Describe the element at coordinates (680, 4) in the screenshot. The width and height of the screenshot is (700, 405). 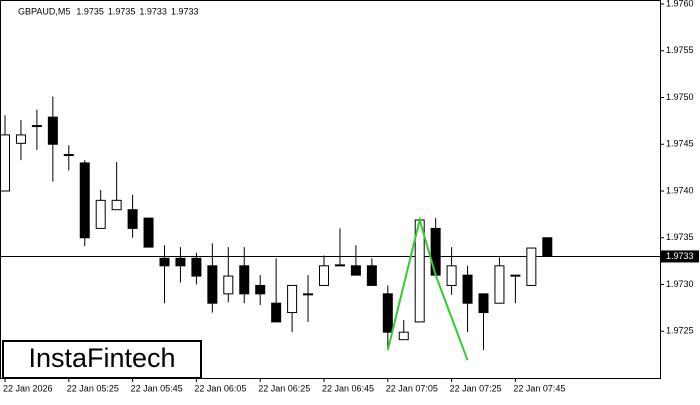
I see `y-tick-label: 1.9760` at that location.